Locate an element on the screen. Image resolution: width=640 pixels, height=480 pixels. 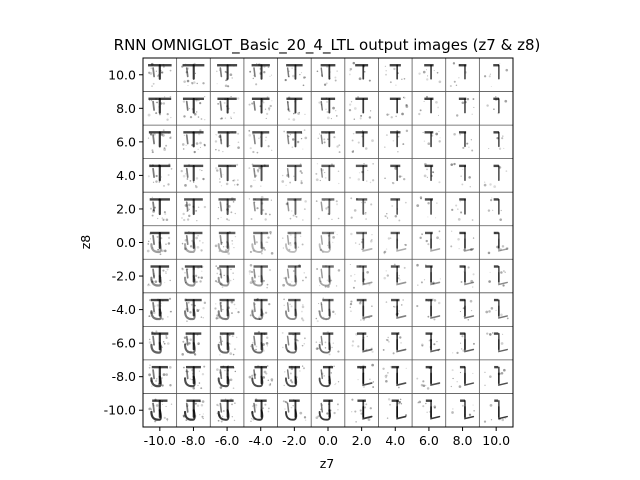
x-tick-label: -2.0 is located at coordinates (294, 440).